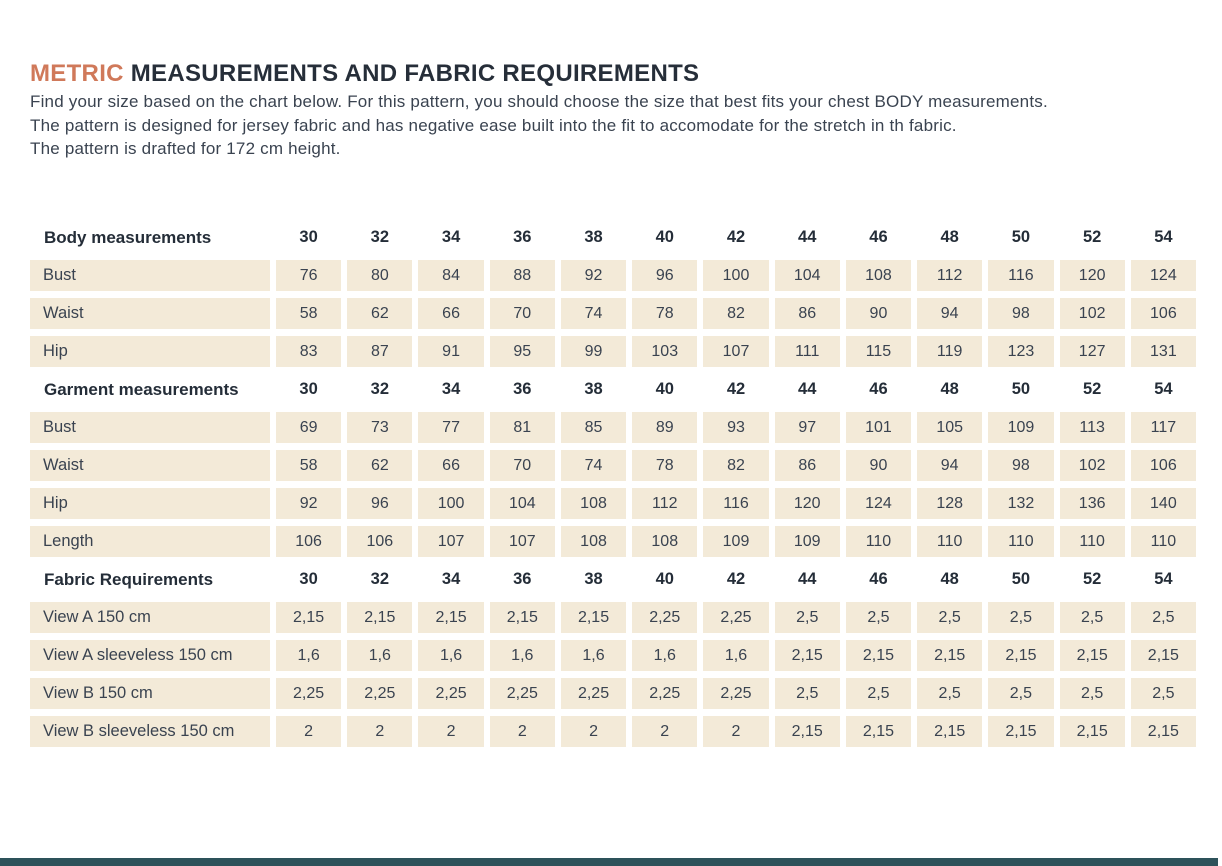 This screenshot has width=1222, height=866. What do you see at coordinates (522, 465) in the screenshot?
I see `value-cell: 70` at bounding box center [522, 465].